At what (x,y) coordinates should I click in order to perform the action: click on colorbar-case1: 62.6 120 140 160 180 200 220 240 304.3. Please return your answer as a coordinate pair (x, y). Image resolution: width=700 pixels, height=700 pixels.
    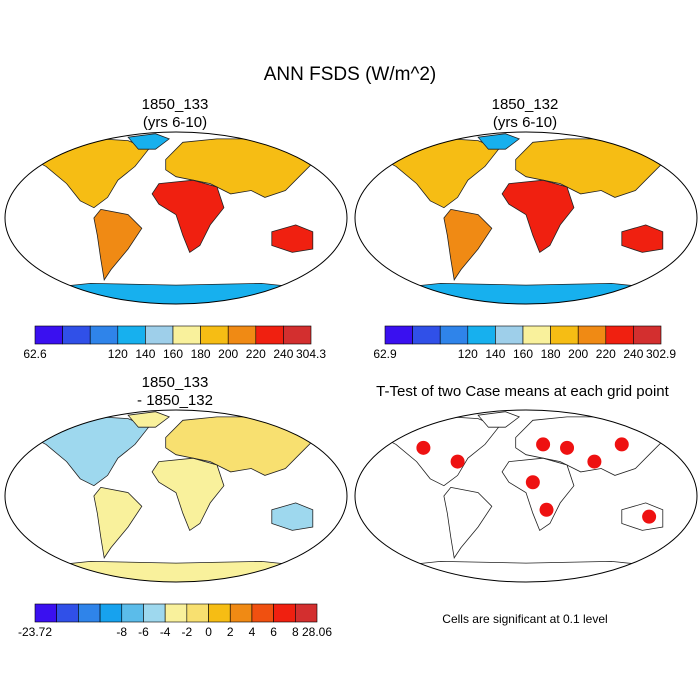
    Looking at the image, I should click on (174, 343).